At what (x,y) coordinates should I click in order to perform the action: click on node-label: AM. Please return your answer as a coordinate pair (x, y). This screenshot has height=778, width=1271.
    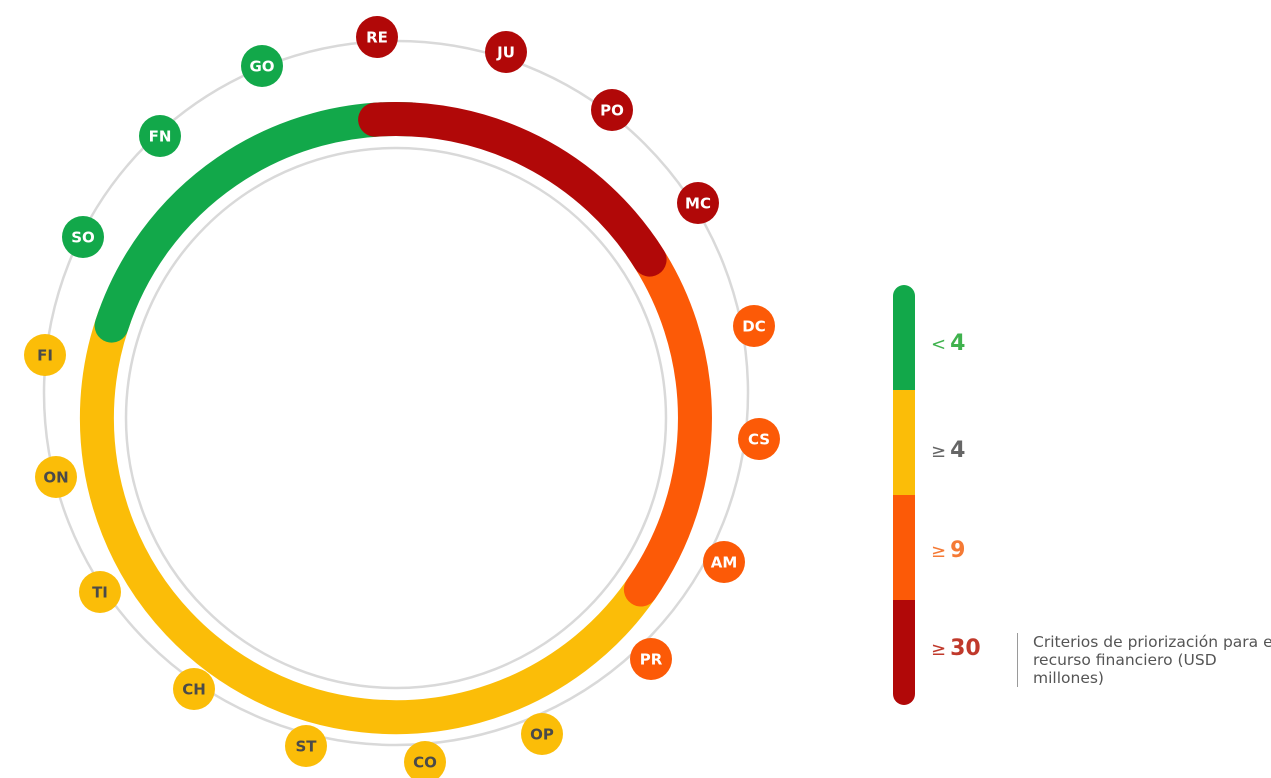
    Looking at the image, I should click on (724, 563).